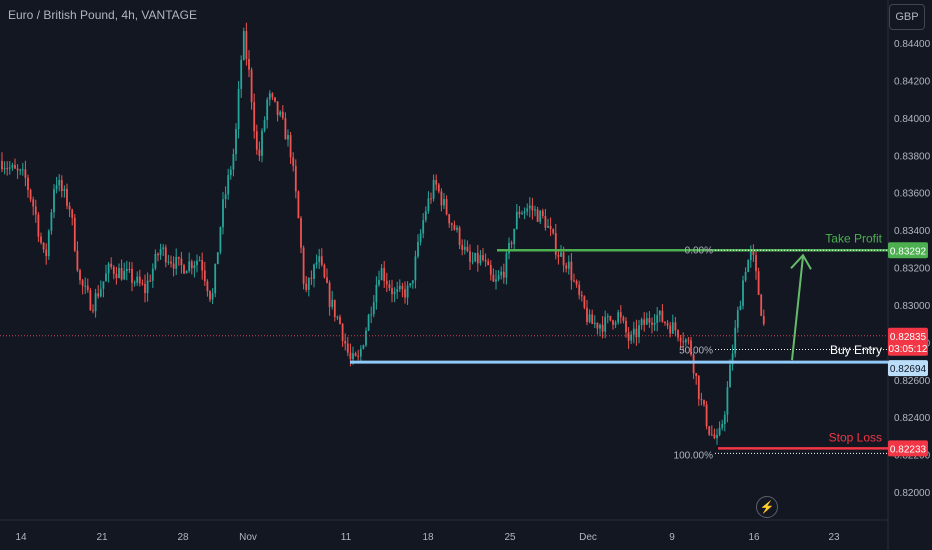  I want to click on x-tick-label: 25, so click(510, 537).